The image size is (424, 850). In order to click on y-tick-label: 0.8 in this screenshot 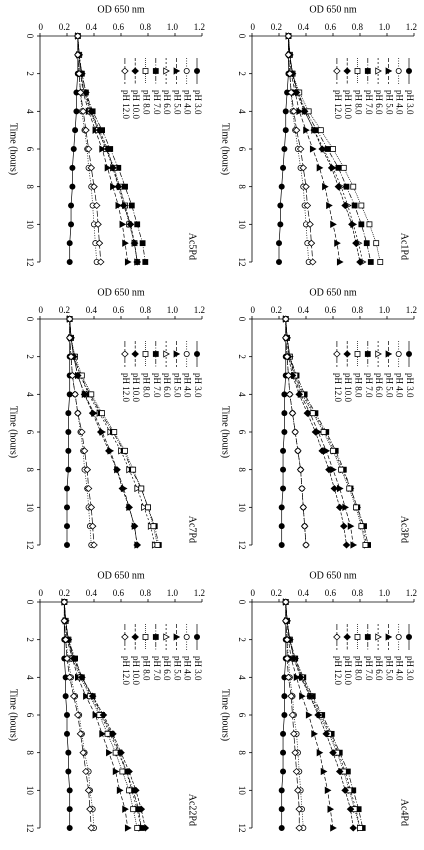, I will do `click(146, 593)`.